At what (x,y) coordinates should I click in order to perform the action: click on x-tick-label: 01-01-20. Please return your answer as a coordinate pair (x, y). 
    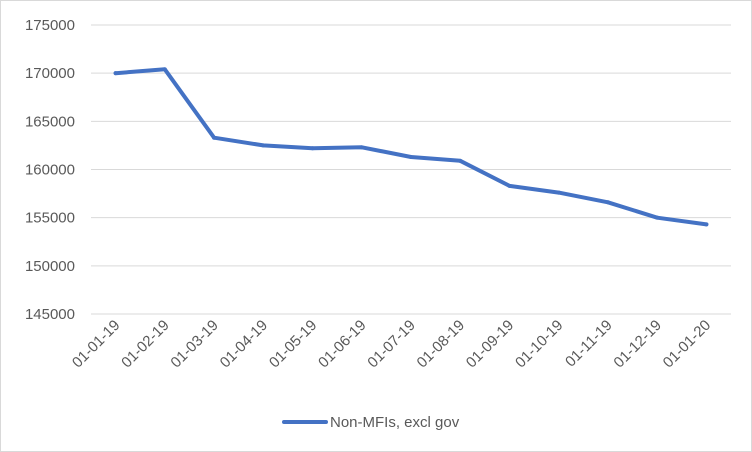
    Looking at the image, I should click on (687, 344).